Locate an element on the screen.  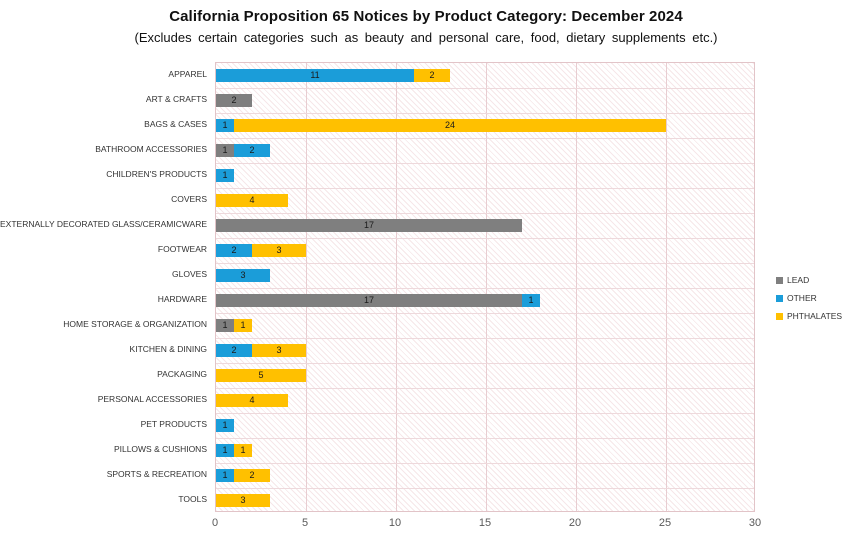
bar-value-label: 5 is located at coordinates (261, 375).